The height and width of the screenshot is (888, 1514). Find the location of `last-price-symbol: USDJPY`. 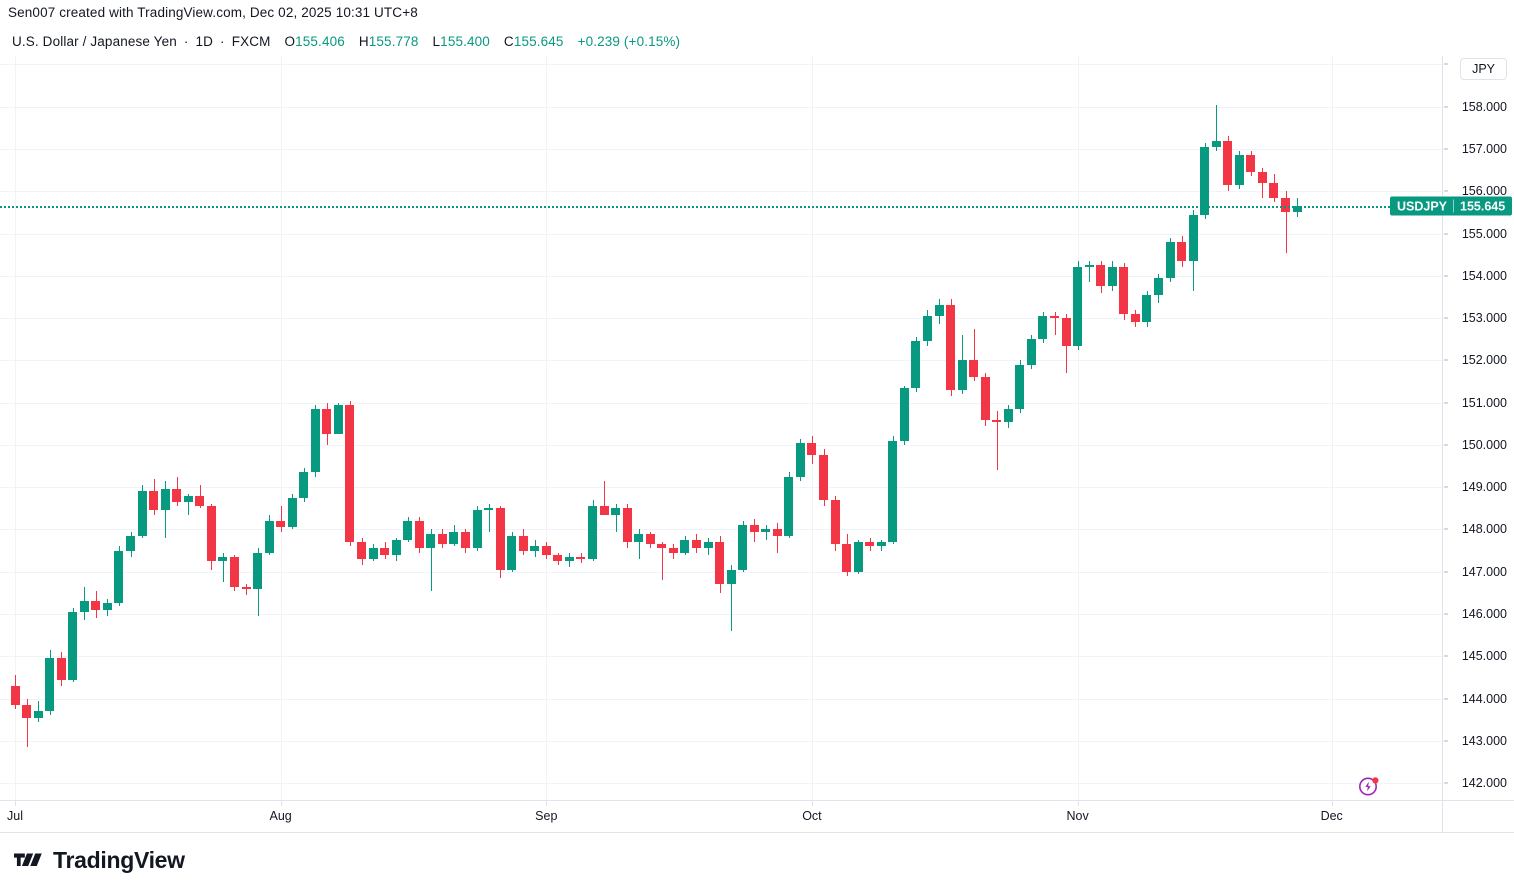

last-price-symbol: USDJPY is located at coordinates (1422, 206).